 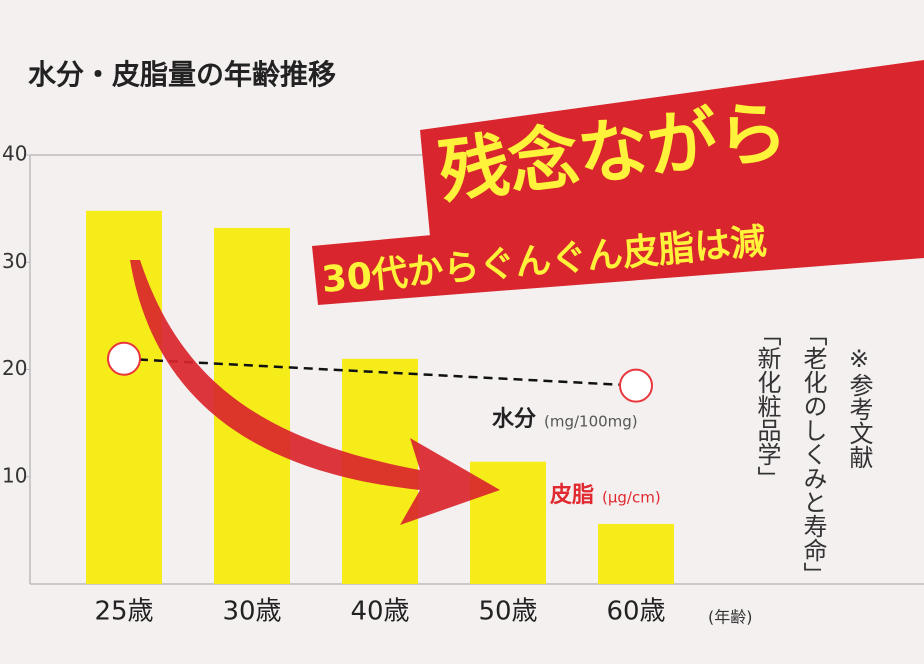 What do you see at coordinates (14, 261) in the screenshot?
I see `y-tick-label: 30` at bounding box center [14, 261].